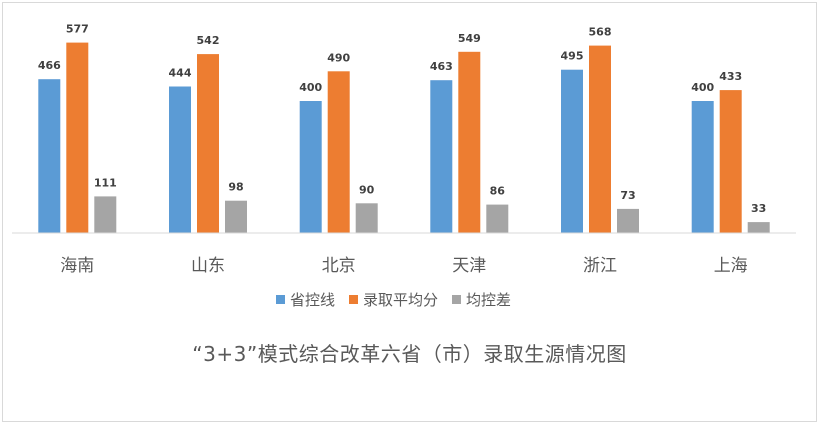  Describe the element at coordinates (105, 182) in the screenshot. I see `data-label-score-gap-1: 111` at that location.